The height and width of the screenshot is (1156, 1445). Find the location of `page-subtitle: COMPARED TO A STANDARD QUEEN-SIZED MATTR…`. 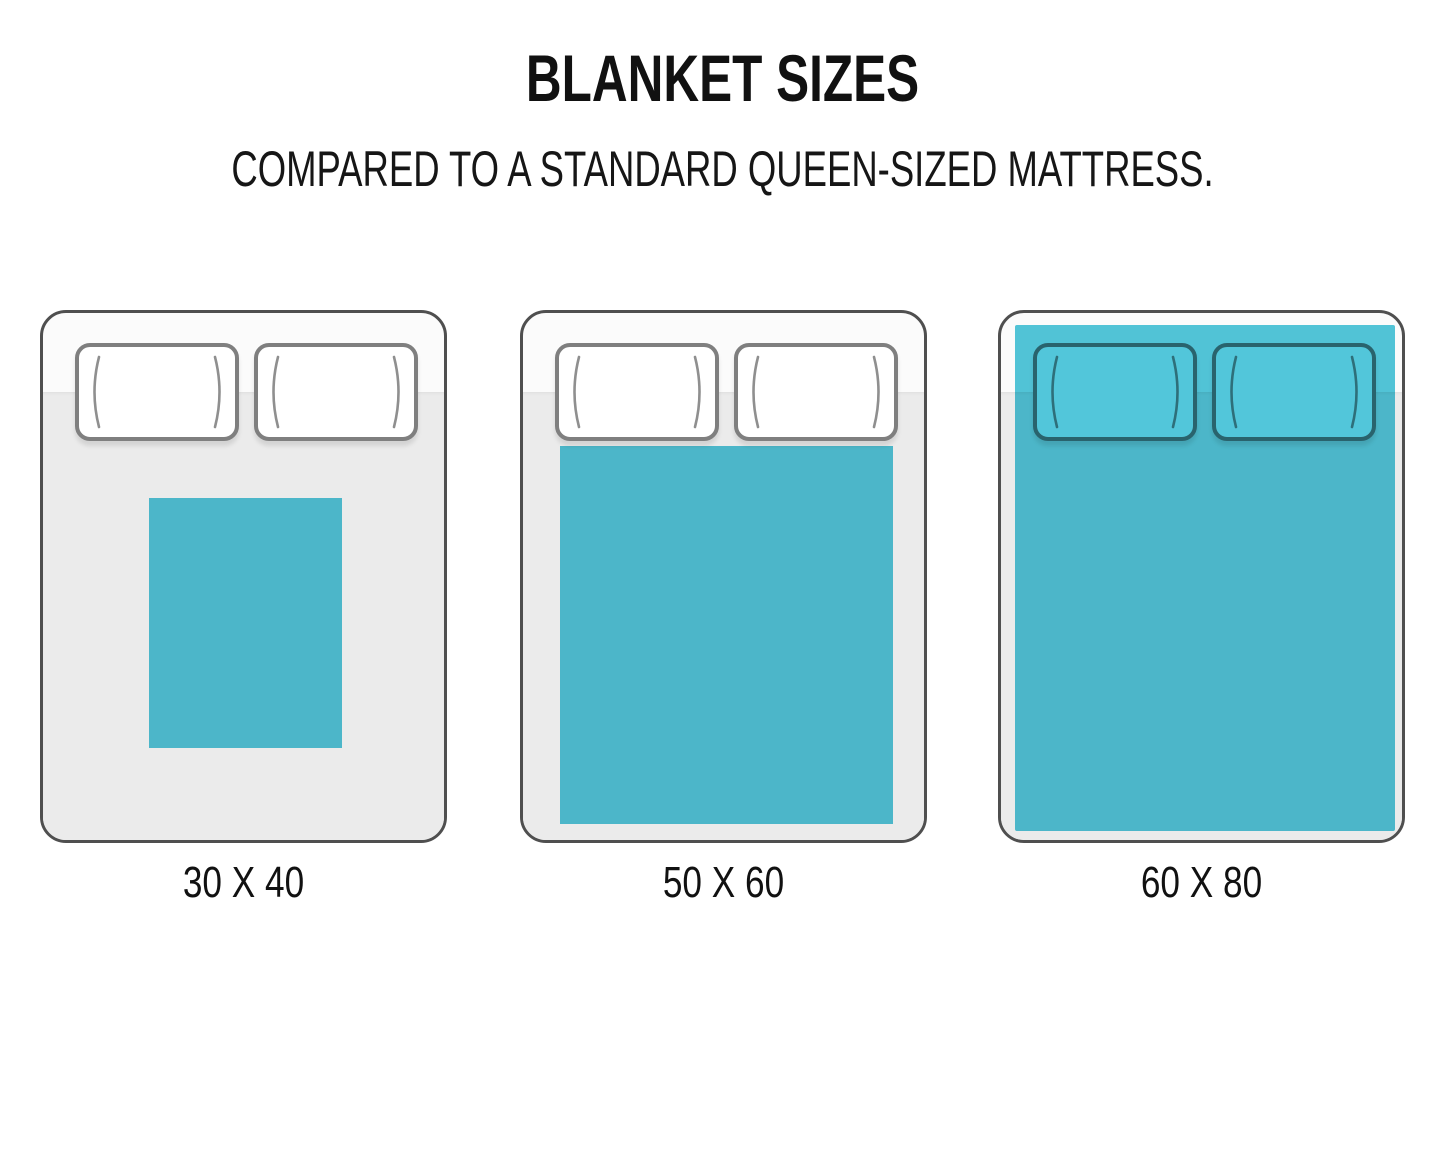

page-subtitle: COMPARED TO A STANDARD QUEEN-SIZED MATTR… is located at coordinates (722, 169).